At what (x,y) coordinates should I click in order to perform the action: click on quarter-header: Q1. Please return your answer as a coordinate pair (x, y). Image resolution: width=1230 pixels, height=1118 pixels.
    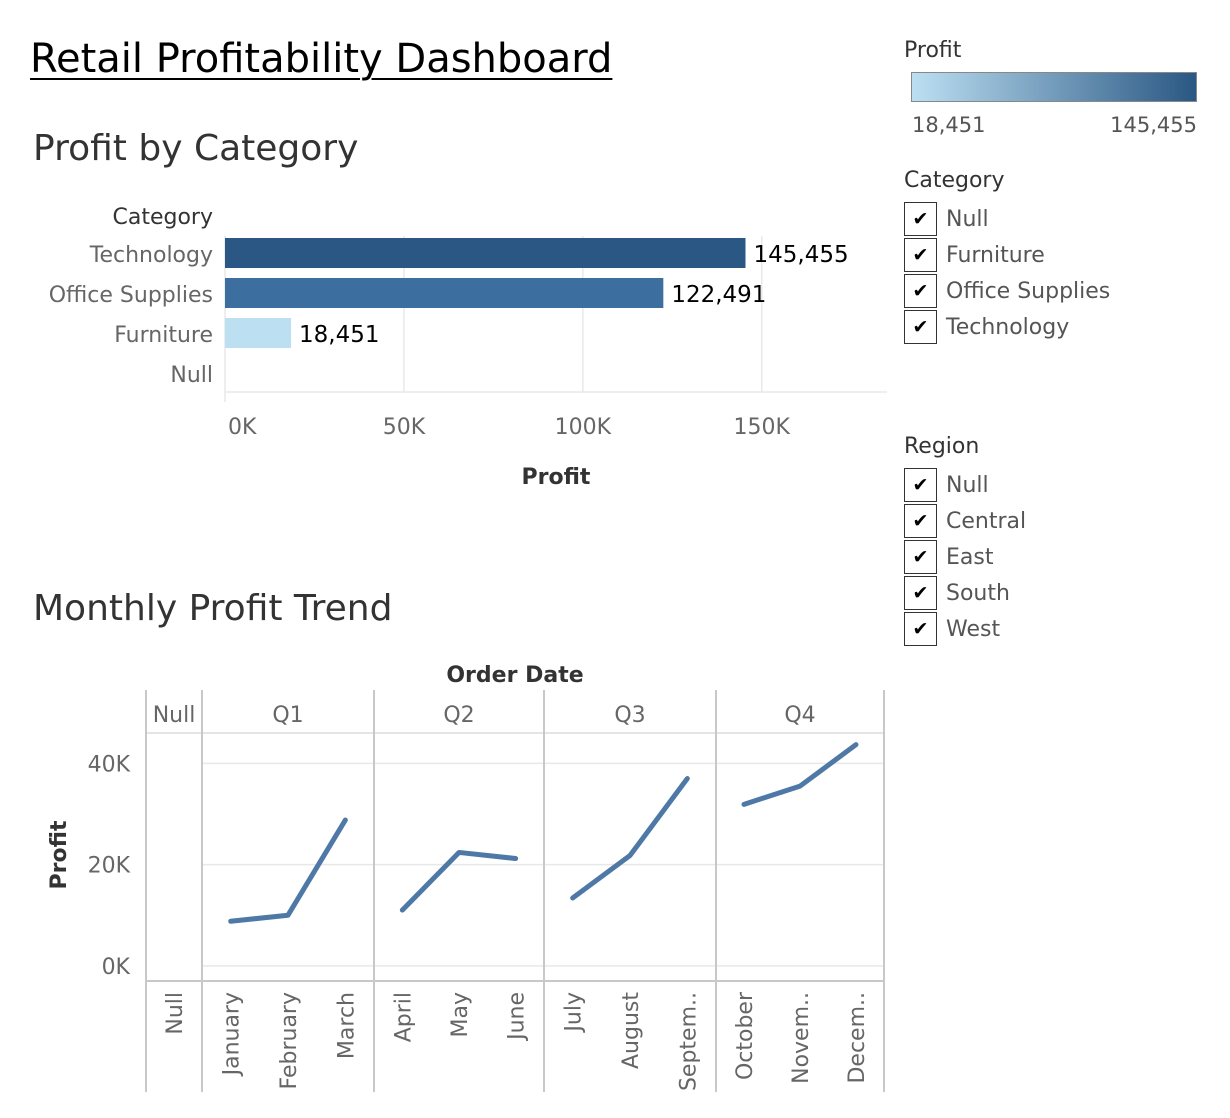
    Looking at the image, I should click on (287, 715).